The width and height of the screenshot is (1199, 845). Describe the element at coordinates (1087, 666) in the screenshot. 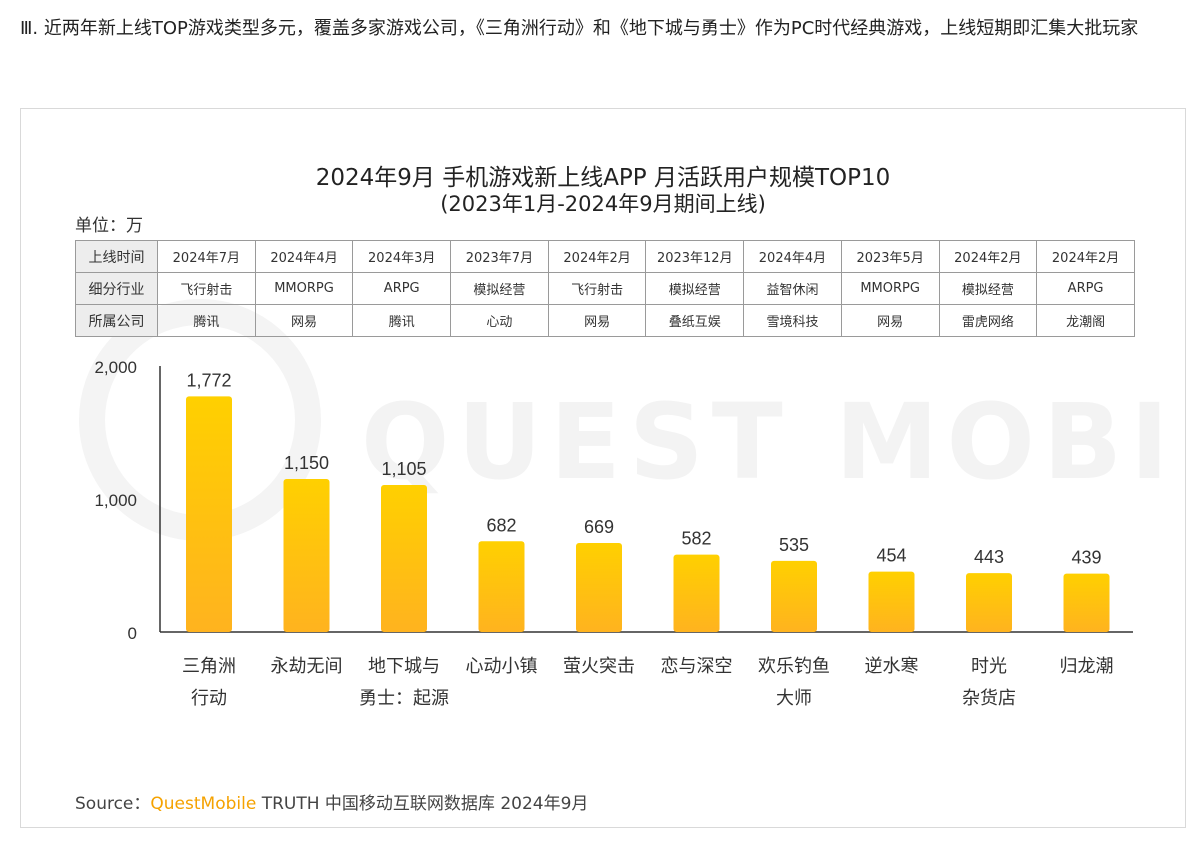

I see `x-category-label: 归龙潮` at that location.